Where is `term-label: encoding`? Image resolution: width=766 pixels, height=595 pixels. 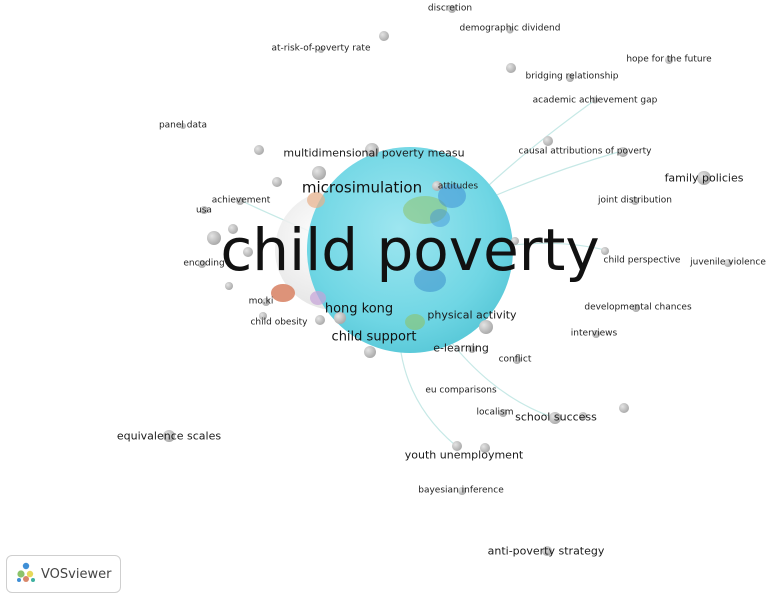 term-label: encoding is located at coordinates (204, 263).